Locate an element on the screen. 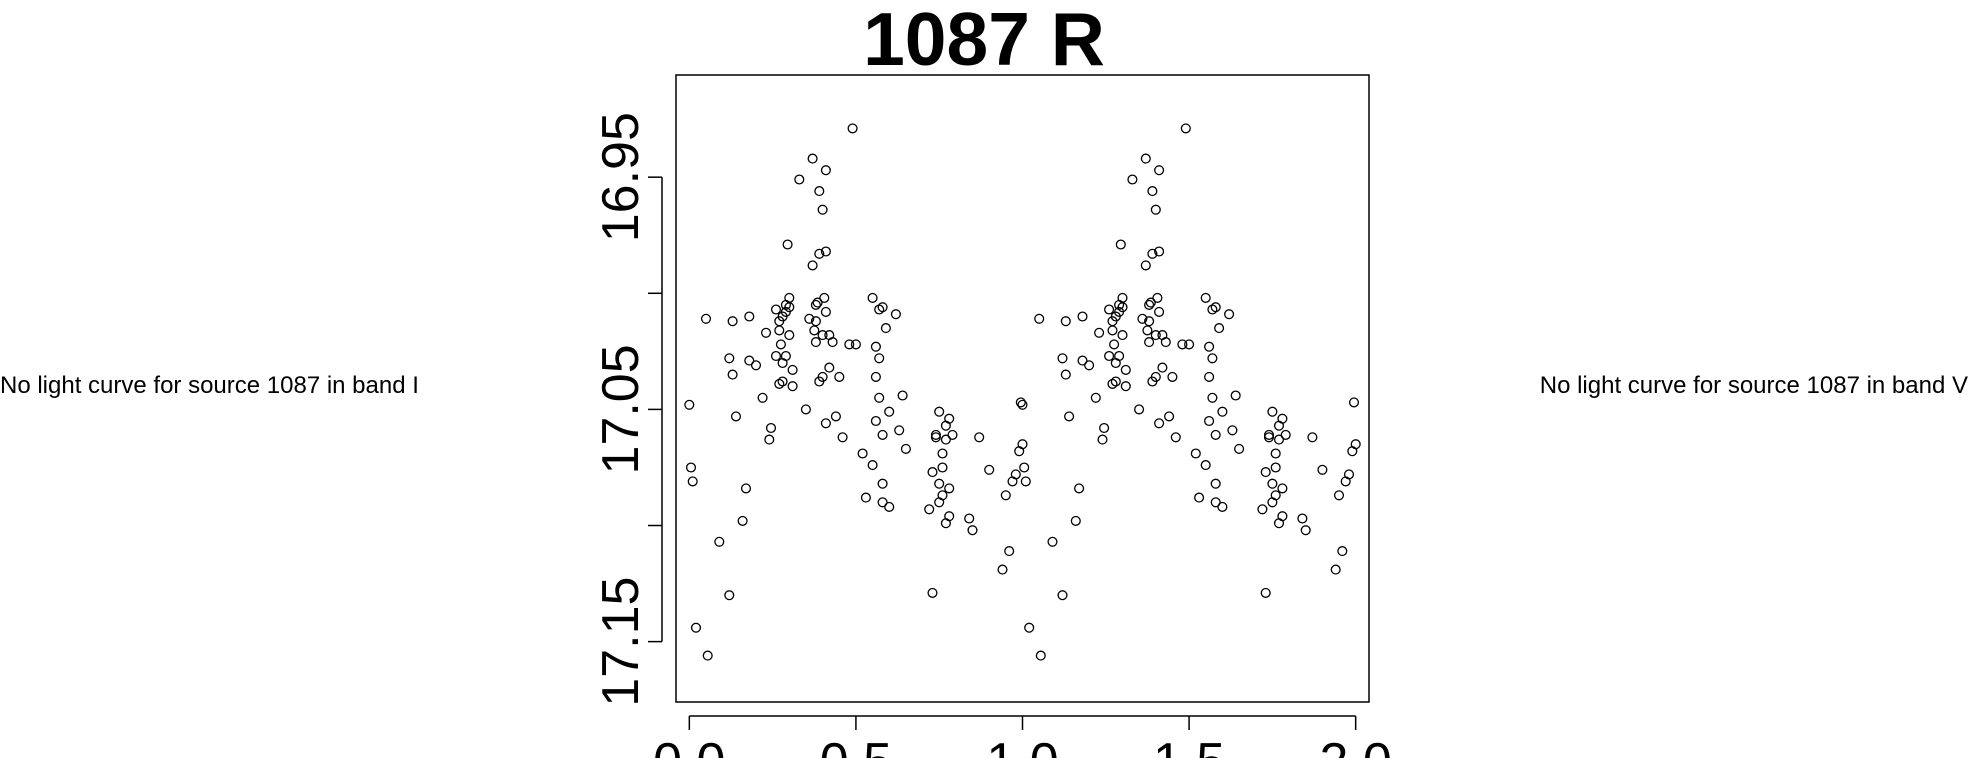 The width and height of the screenshot is (1968, 758). x-tick-label: 1.0 is located at coordinates (1022, 745).